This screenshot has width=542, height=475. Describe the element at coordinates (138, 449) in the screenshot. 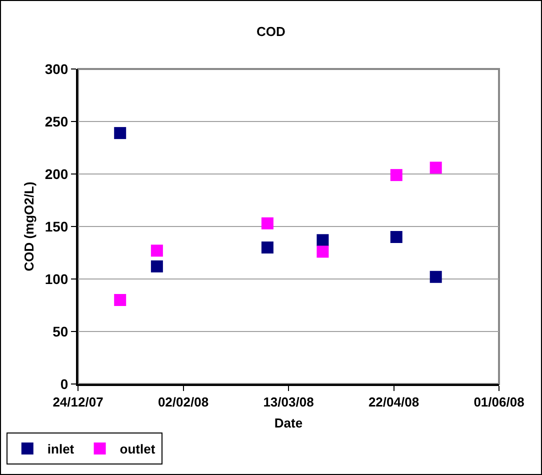

I see `legend-label: outlet` at that location.